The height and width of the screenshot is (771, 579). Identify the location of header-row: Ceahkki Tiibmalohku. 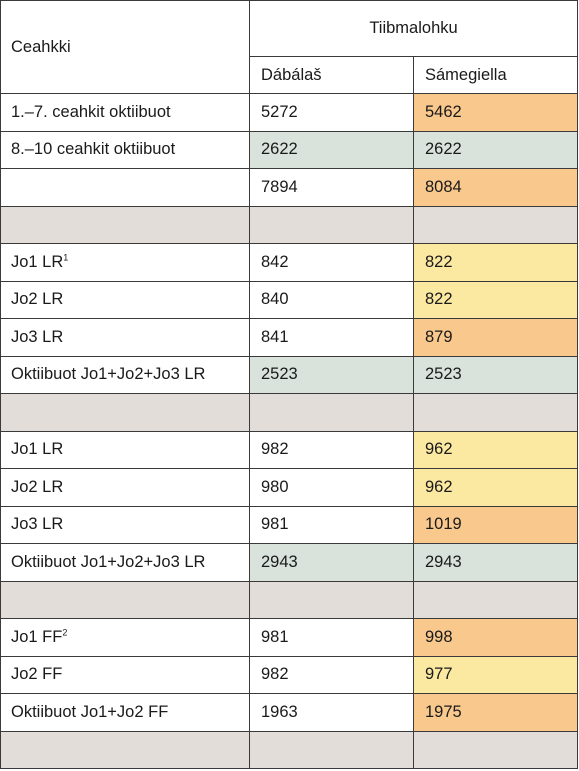
(289, 47).